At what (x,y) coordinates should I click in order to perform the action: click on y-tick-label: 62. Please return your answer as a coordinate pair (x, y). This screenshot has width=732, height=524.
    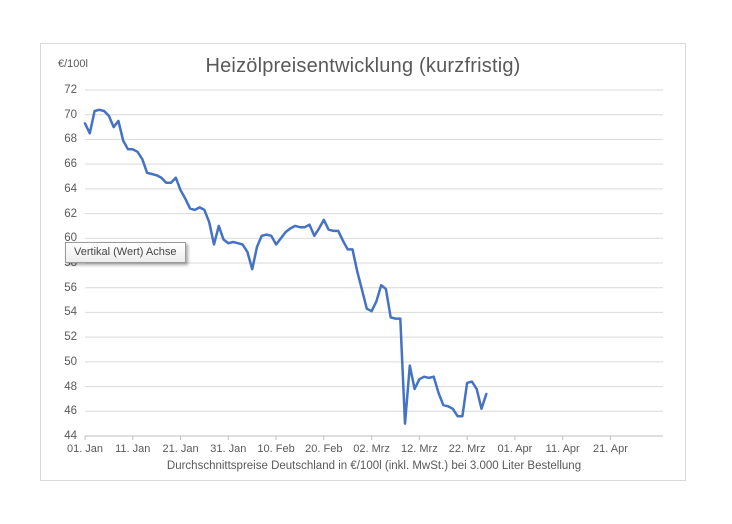
    Looking at the image, I should click on (70, 213).